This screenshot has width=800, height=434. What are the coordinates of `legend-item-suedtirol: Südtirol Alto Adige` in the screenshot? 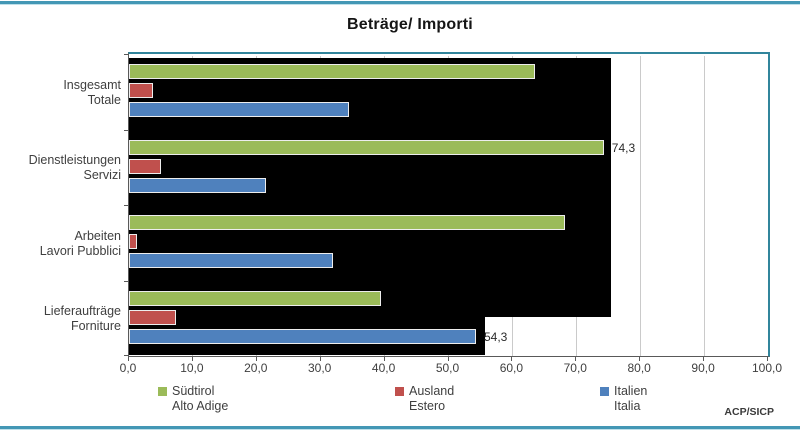 It's located at (193, 399).